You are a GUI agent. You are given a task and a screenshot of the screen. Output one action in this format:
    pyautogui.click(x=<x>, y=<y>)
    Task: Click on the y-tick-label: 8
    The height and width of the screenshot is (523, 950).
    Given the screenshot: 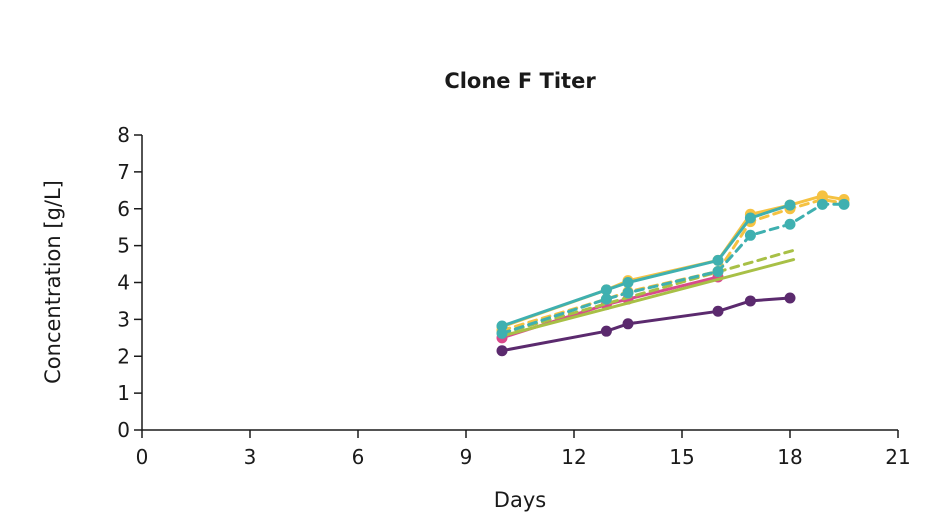 What is the action you would take?
    pyautogui.click(x=123, y=135)
    